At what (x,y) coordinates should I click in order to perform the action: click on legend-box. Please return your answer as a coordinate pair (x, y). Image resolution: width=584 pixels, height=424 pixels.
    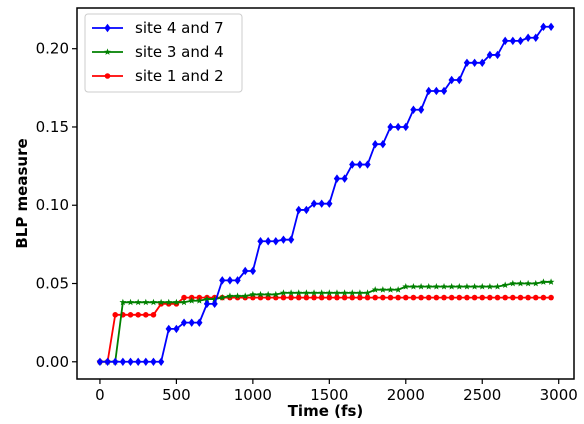
    Looking at the image, I should click on (163, 53).